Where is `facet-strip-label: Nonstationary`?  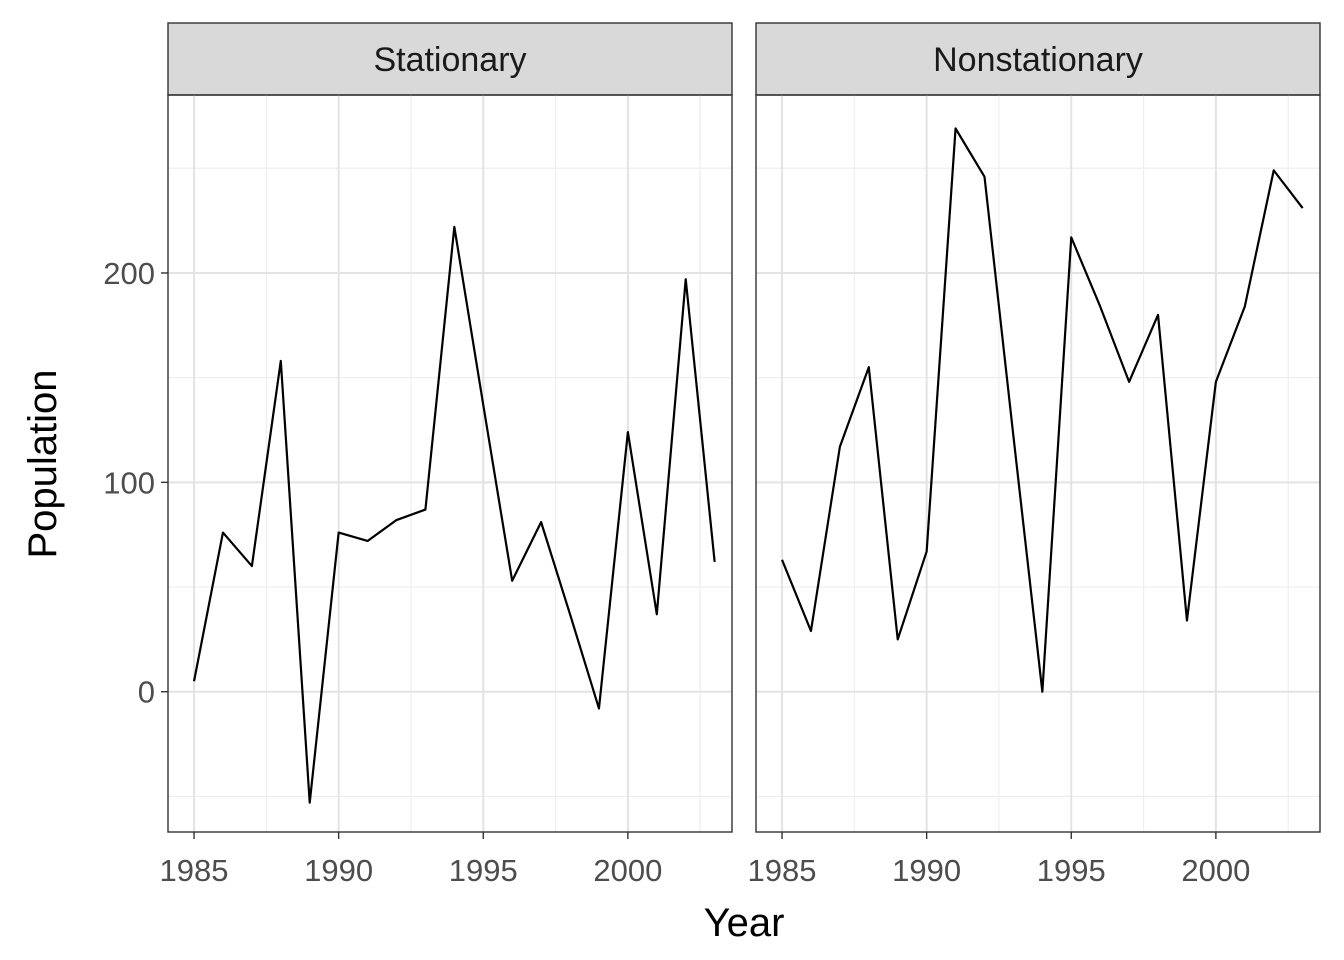 facet-strip-label: Nonstationary is located at coordinates (1038, 60).